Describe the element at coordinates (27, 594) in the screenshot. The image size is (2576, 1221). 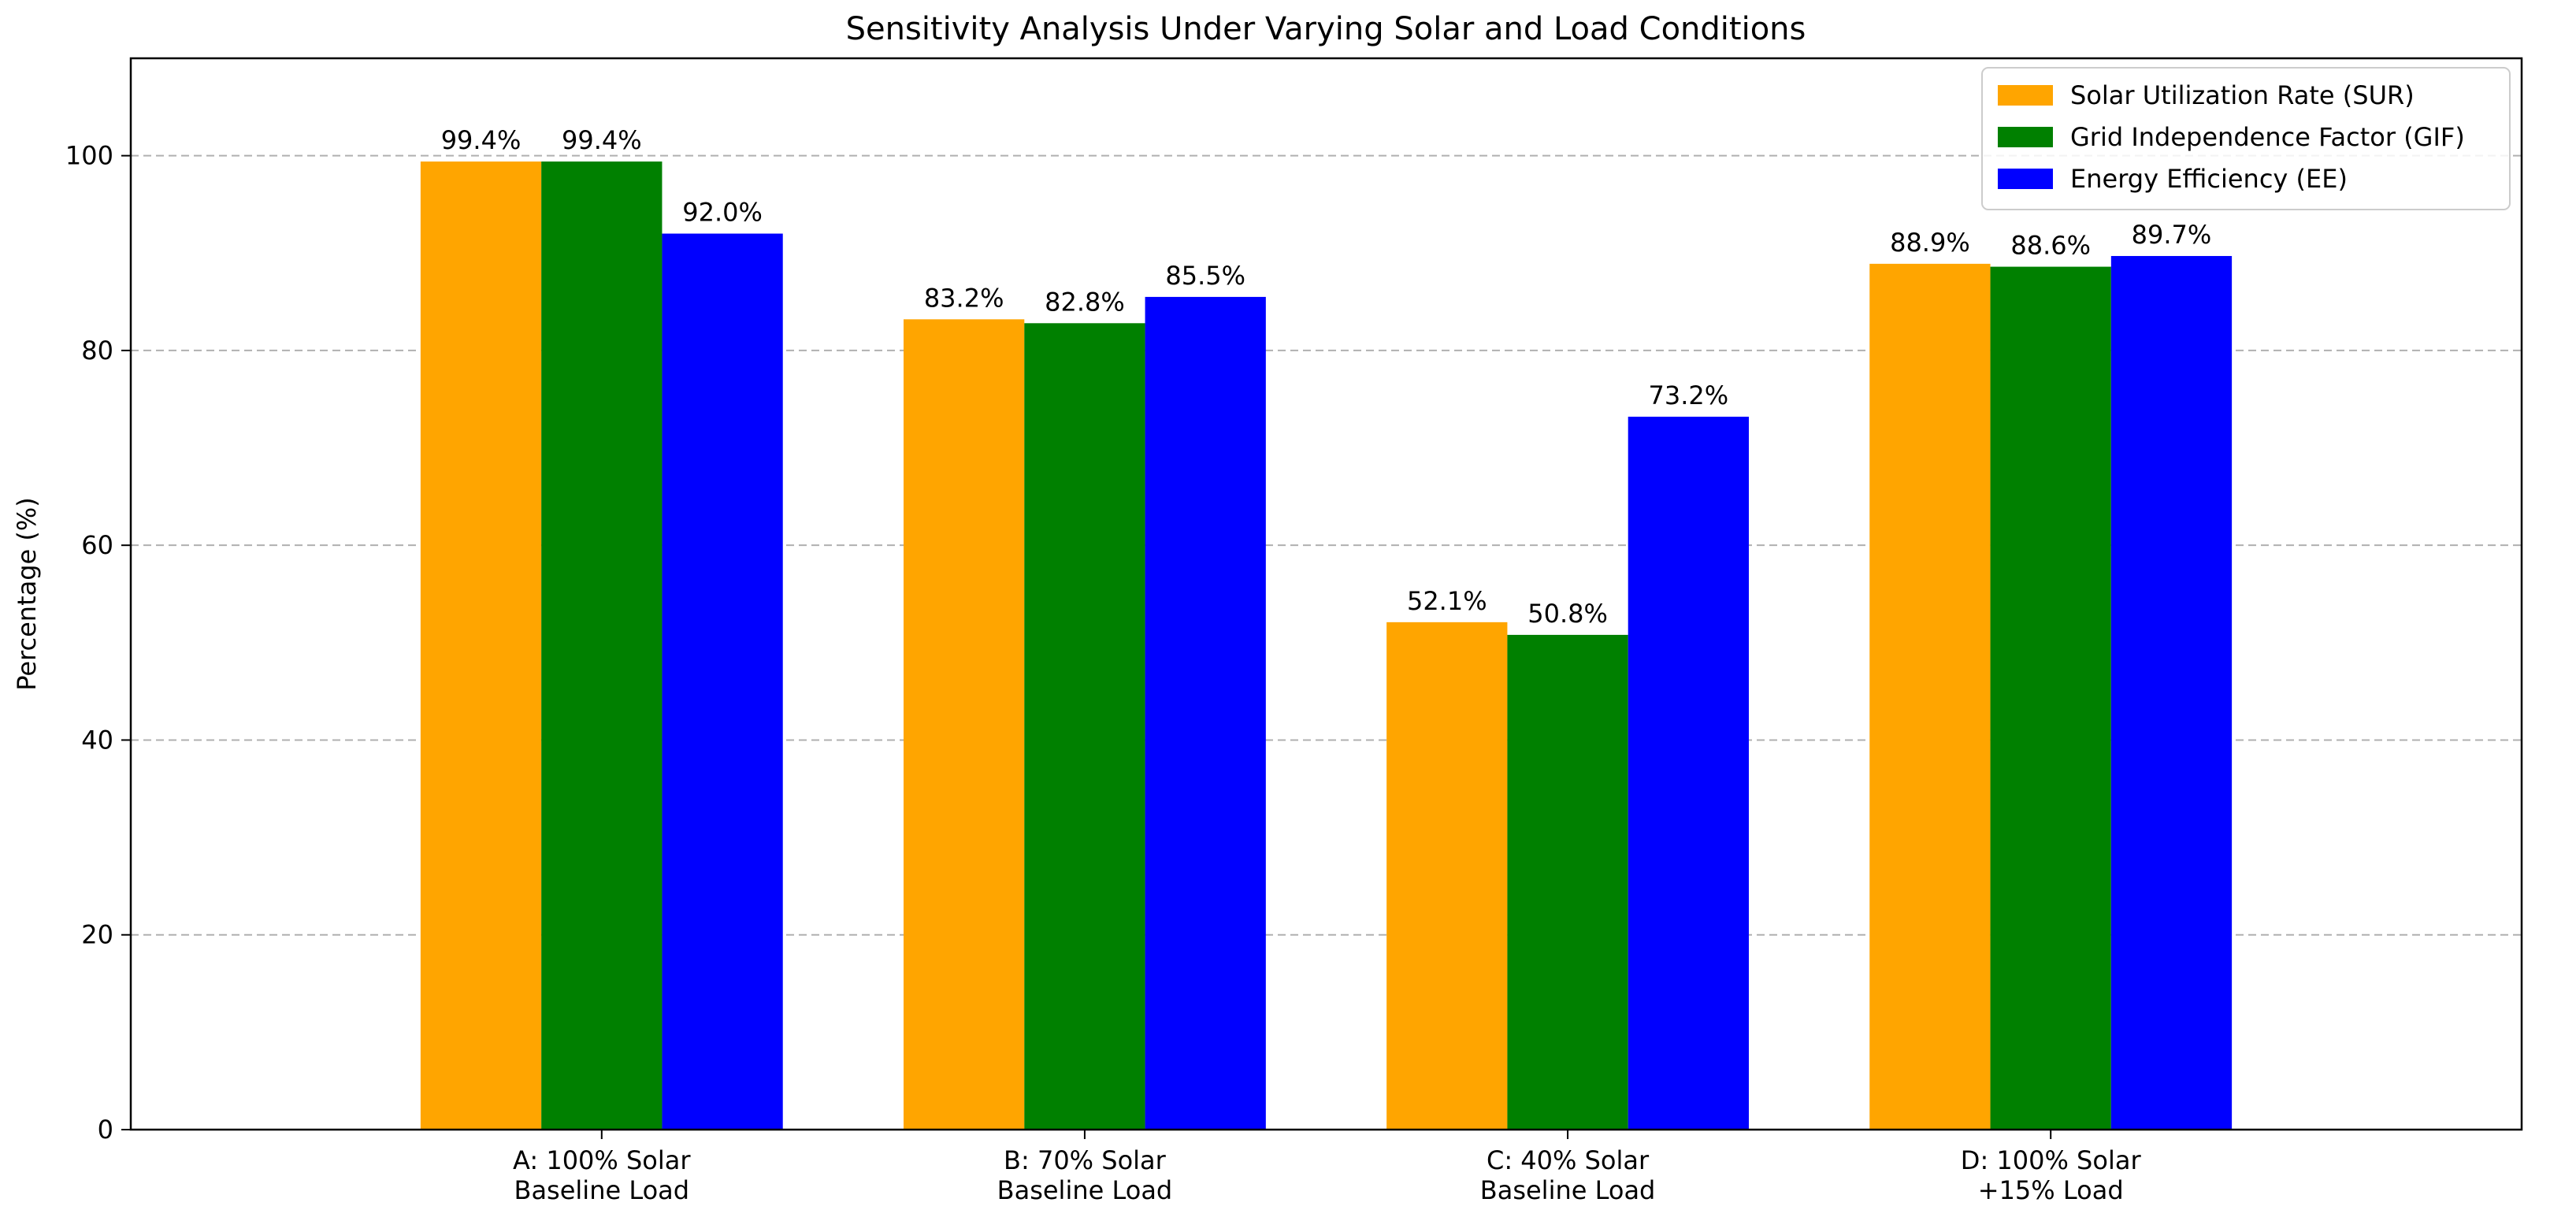
I see `y-axis-label: Percentage (%)` at that location.